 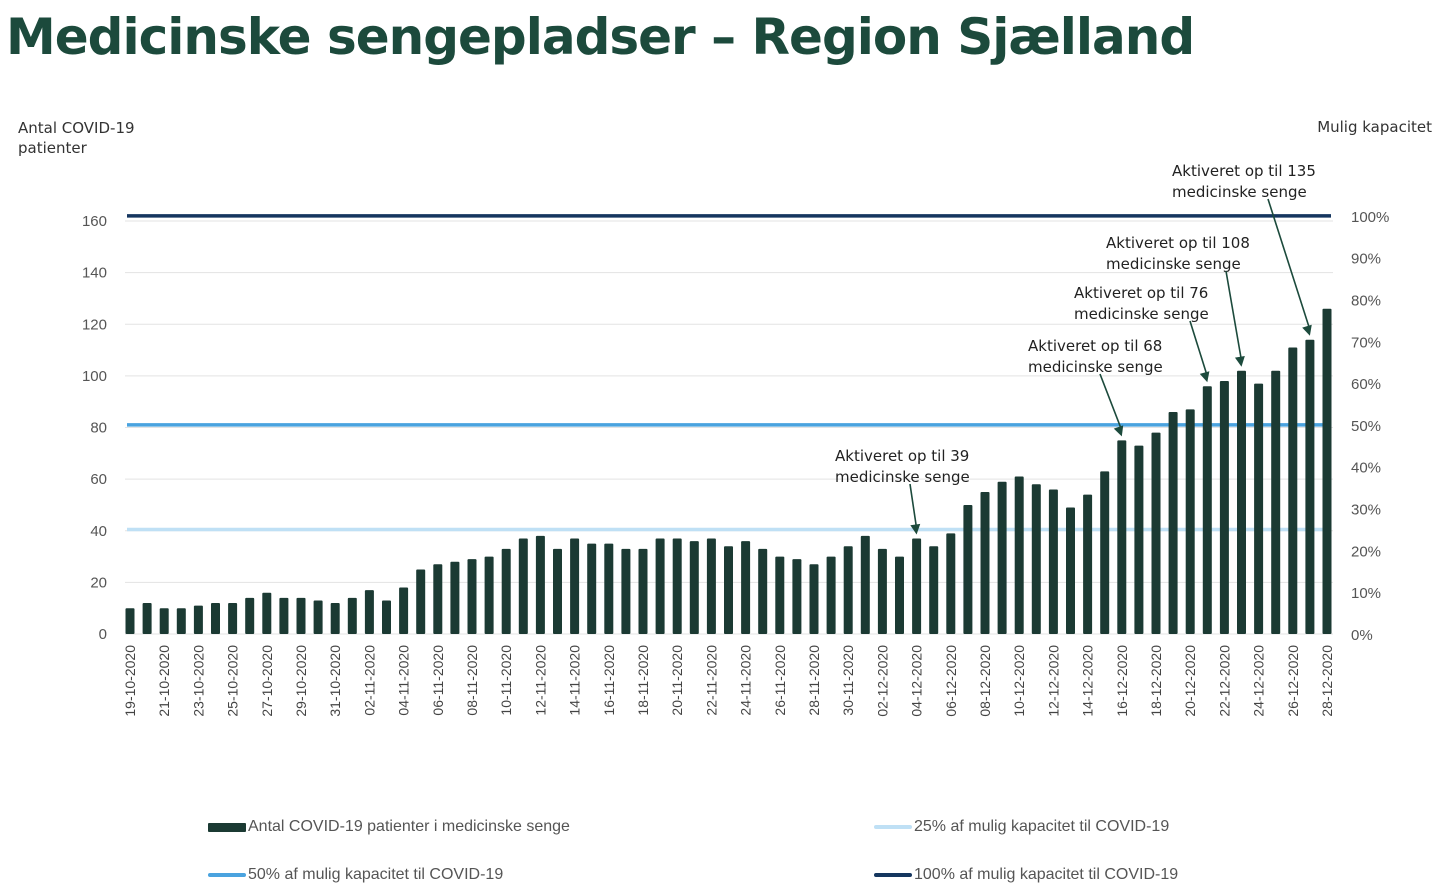 What do you see at coordinates (1019, 681) in the screenshot?
I see `x-tick-label: 10-12-2020` at bounding box center [1019, 681].